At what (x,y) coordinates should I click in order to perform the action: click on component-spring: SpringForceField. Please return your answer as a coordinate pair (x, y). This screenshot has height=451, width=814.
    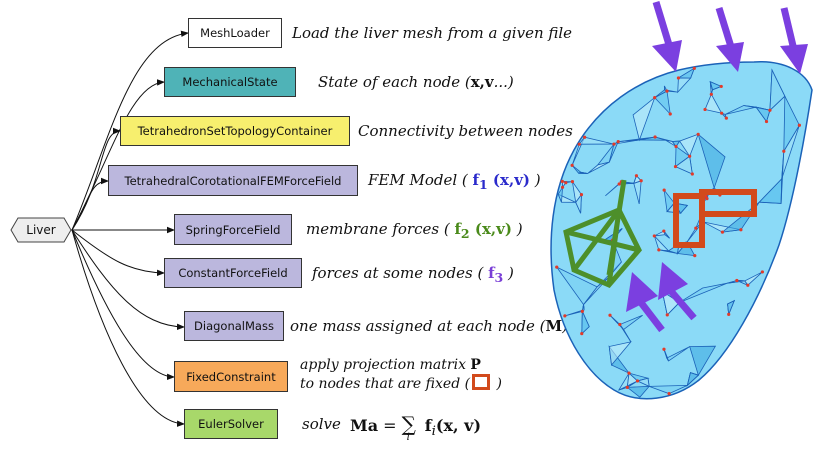
    Looking at the image, I should click on (233, 229).